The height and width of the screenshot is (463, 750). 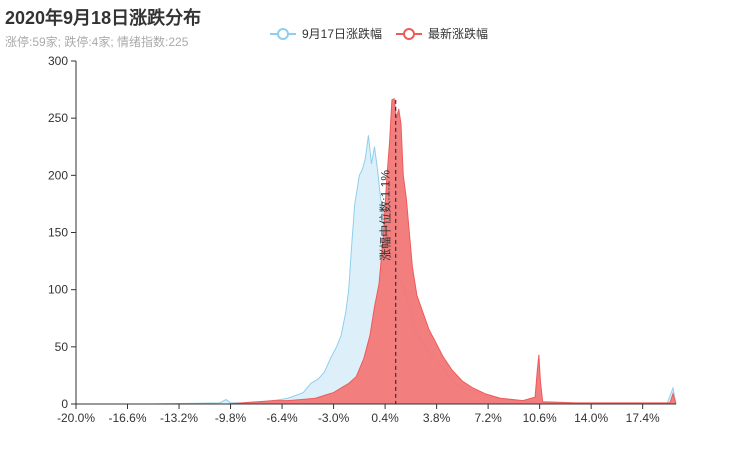 What do you see at coordinates (103, 18) in the screenshot?
I see `chart-title: 2020年9月18日涨跌分布` at bounding box center [103, 18].